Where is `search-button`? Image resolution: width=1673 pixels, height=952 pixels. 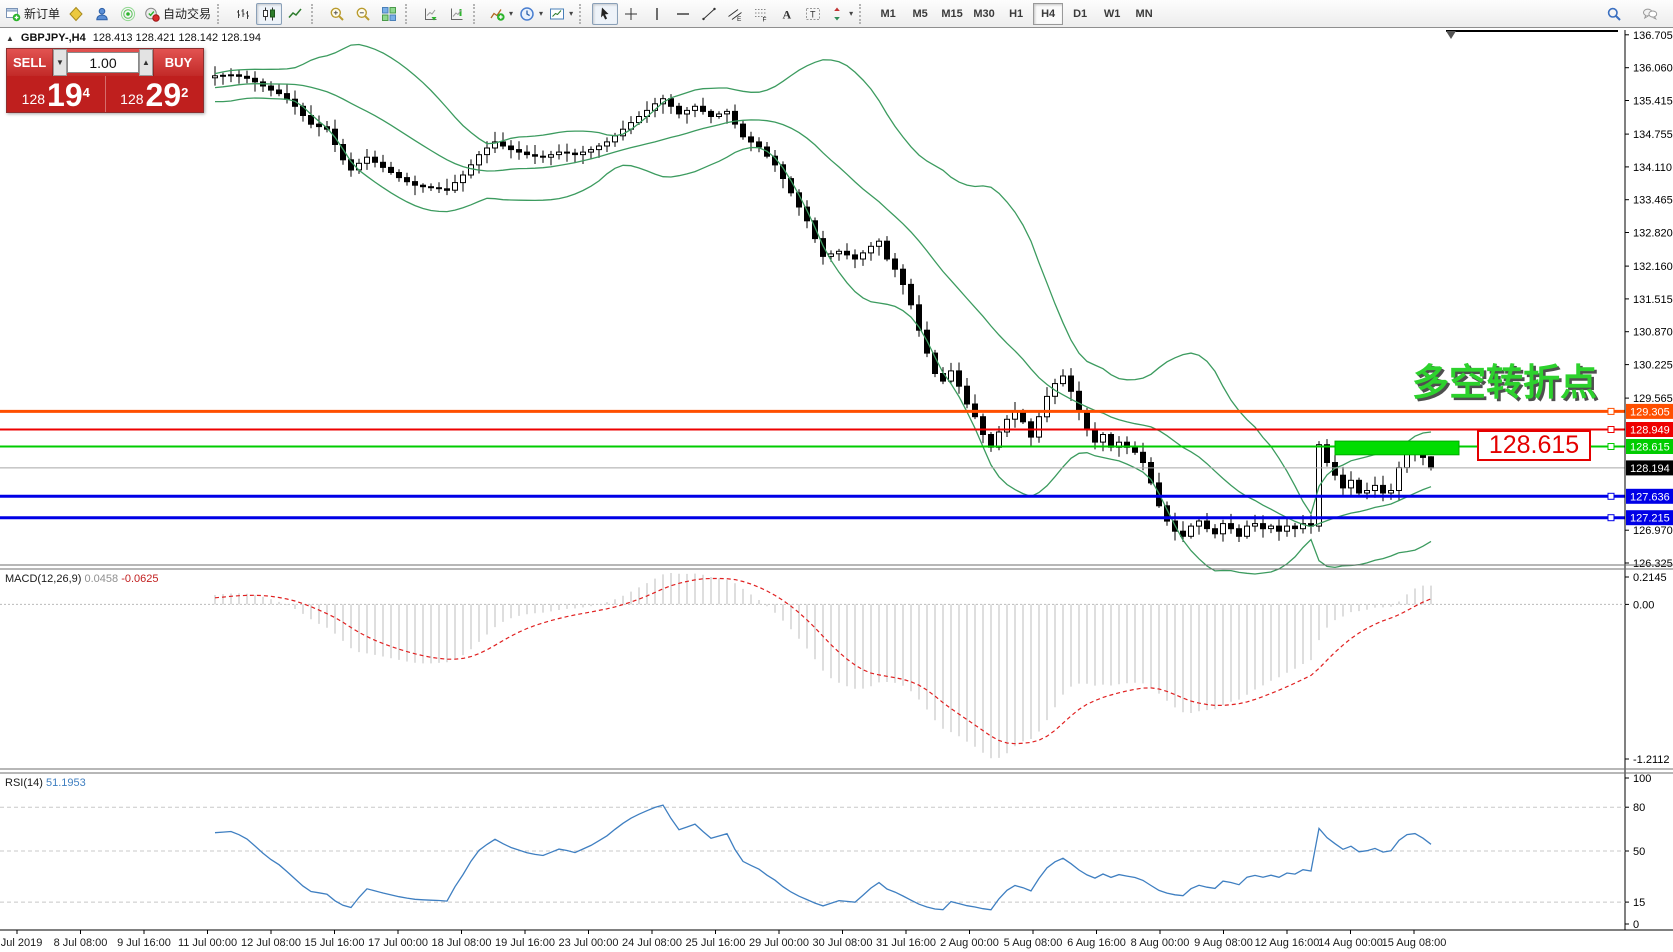
search-button is located at coordinates (1614, 14).